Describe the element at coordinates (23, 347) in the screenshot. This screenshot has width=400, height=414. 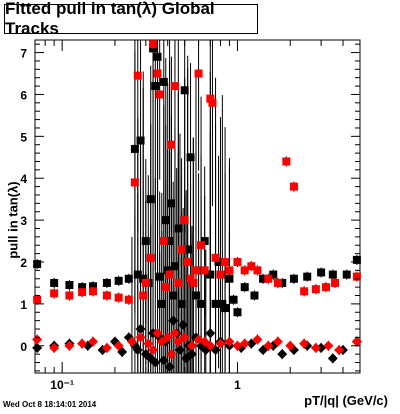
I see `y-tick-label: 0` at that location.